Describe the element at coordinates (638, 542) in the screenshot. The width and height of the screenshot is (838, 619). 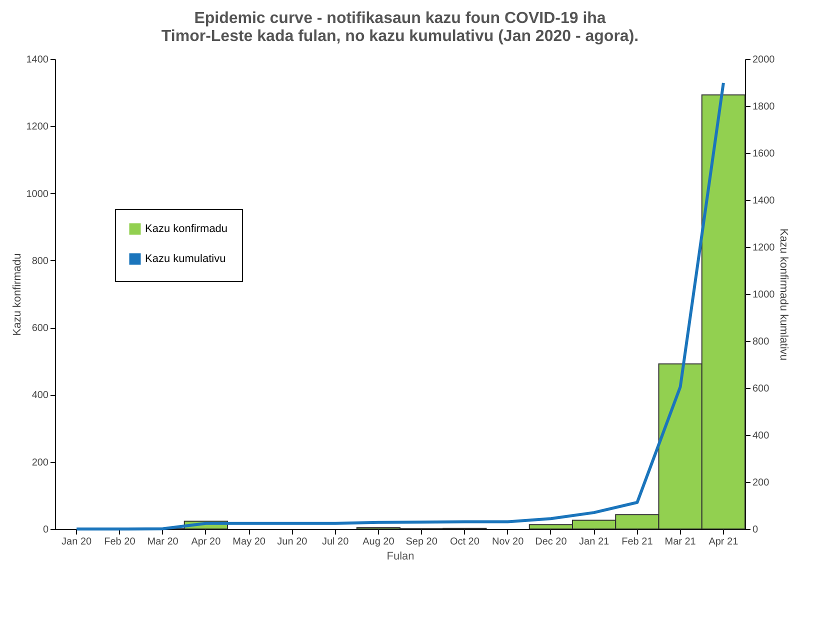
I see `x-tick-label: Feb 21` at that location.